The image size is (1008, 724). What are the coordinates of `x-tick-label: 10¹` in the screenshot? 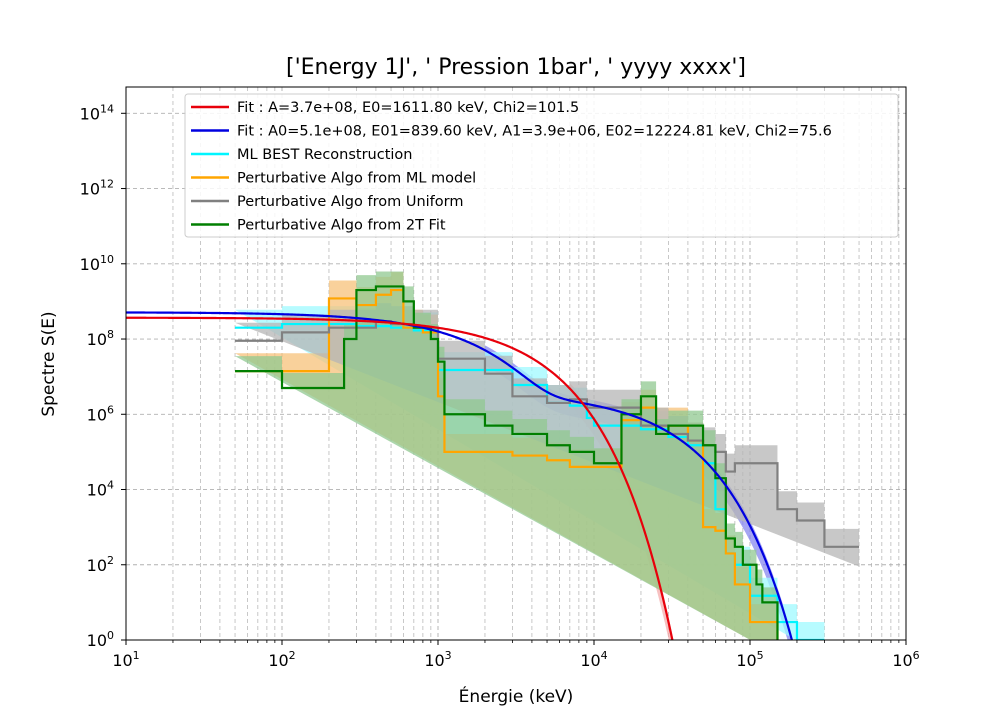 It's located at (125, 659).